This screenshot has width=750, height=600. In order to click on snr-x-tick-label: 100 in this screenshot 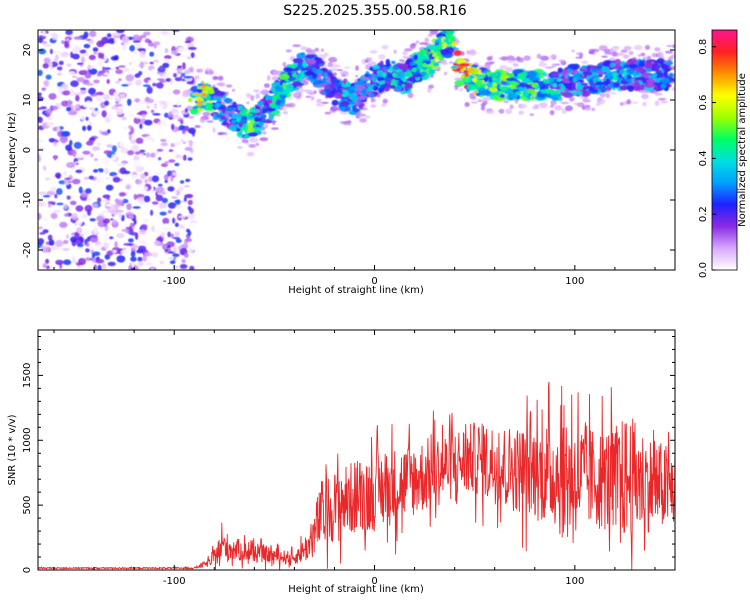, I will do `click(574, 581)`.